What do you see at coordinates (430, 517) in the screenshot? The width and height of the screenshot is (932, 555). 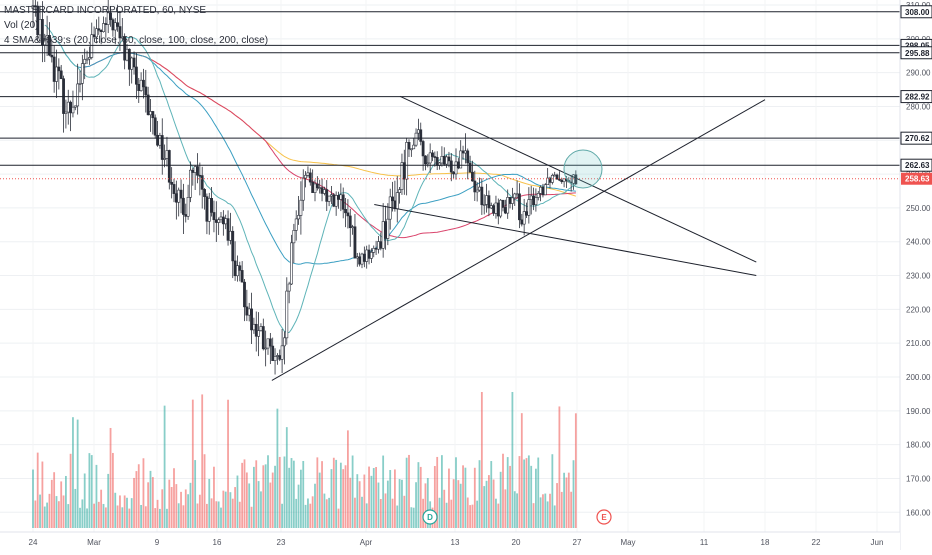 I see `event-marker-label: D` at bounding box center [430, 517].